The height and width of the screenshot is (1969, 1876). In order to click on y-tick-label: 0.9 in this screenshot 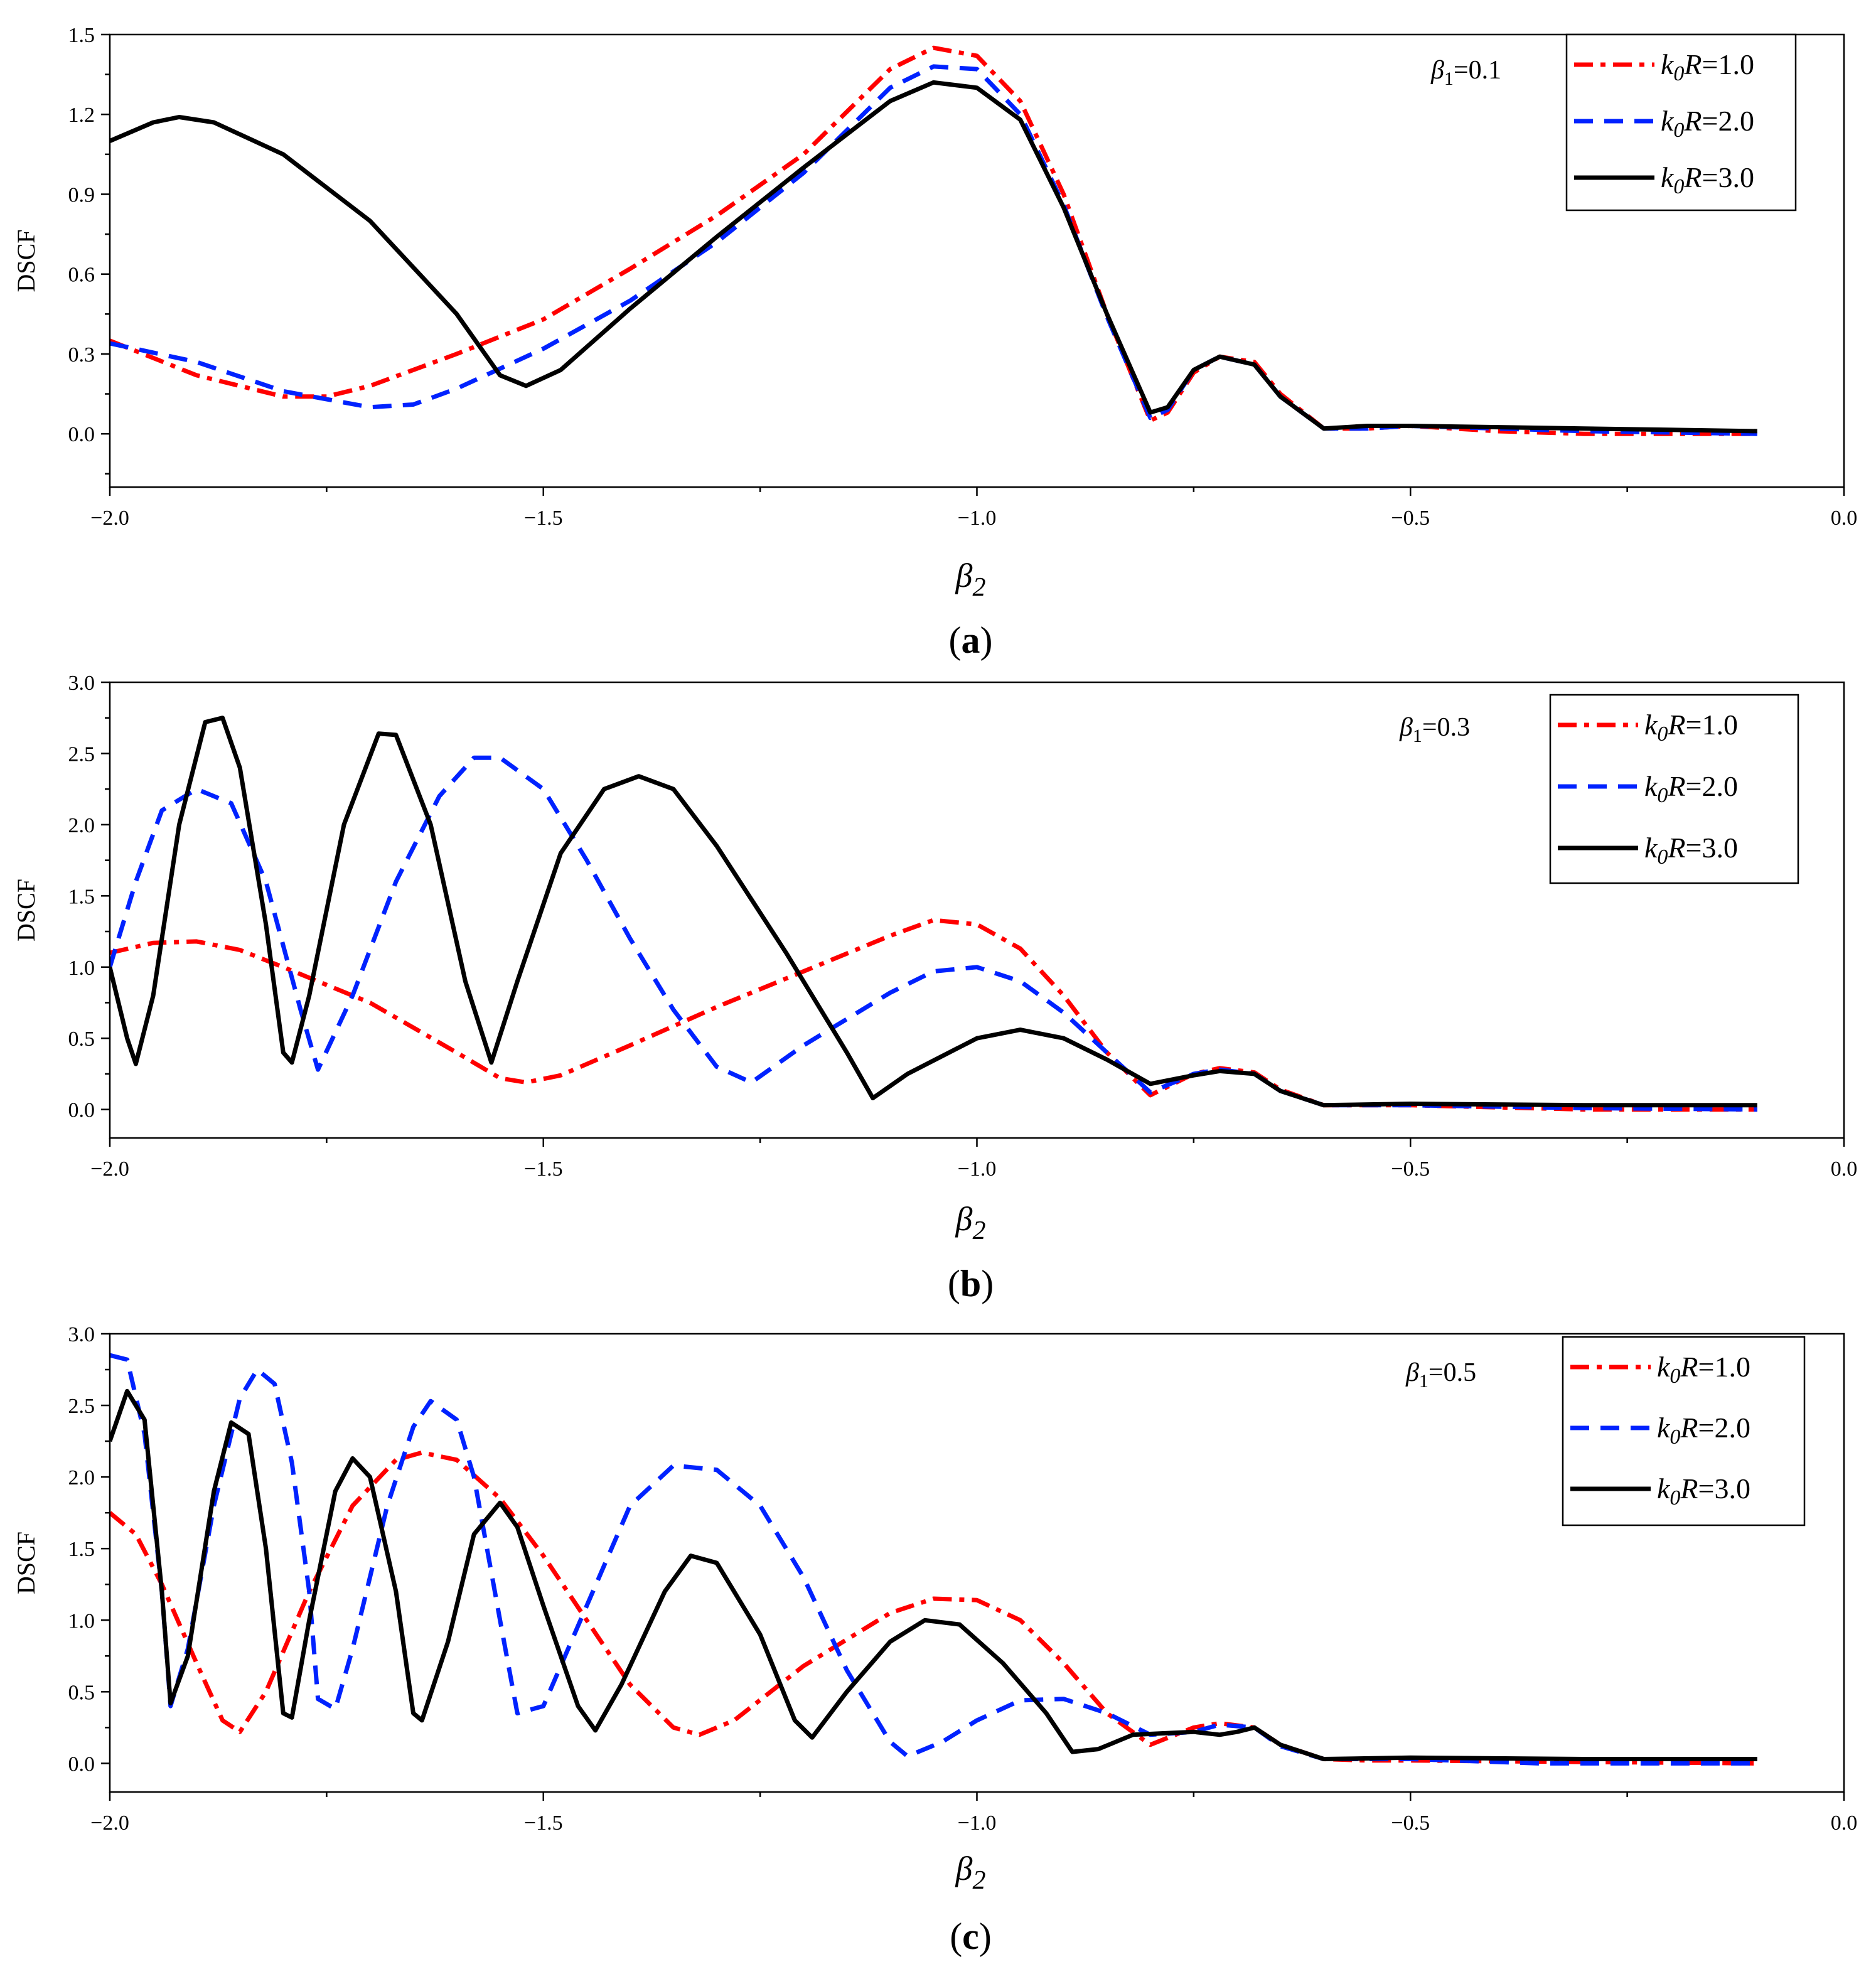, I will do `click(82, 195)`.